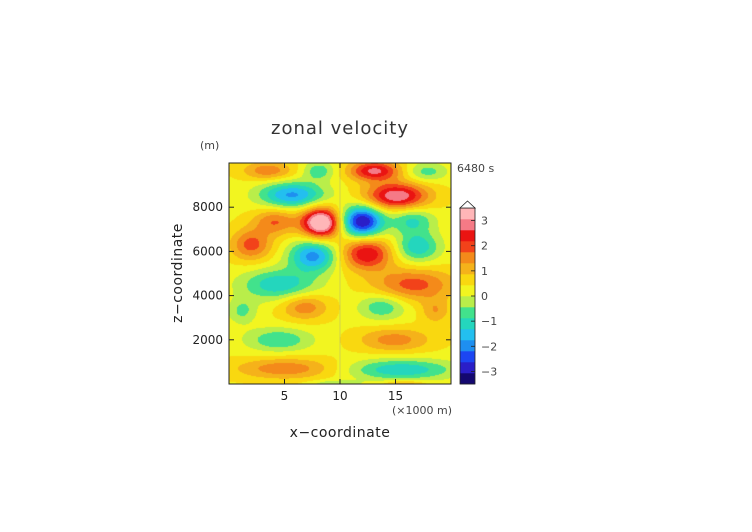  I want to click on colorbar-tick-label: −3, so click(489, 371).